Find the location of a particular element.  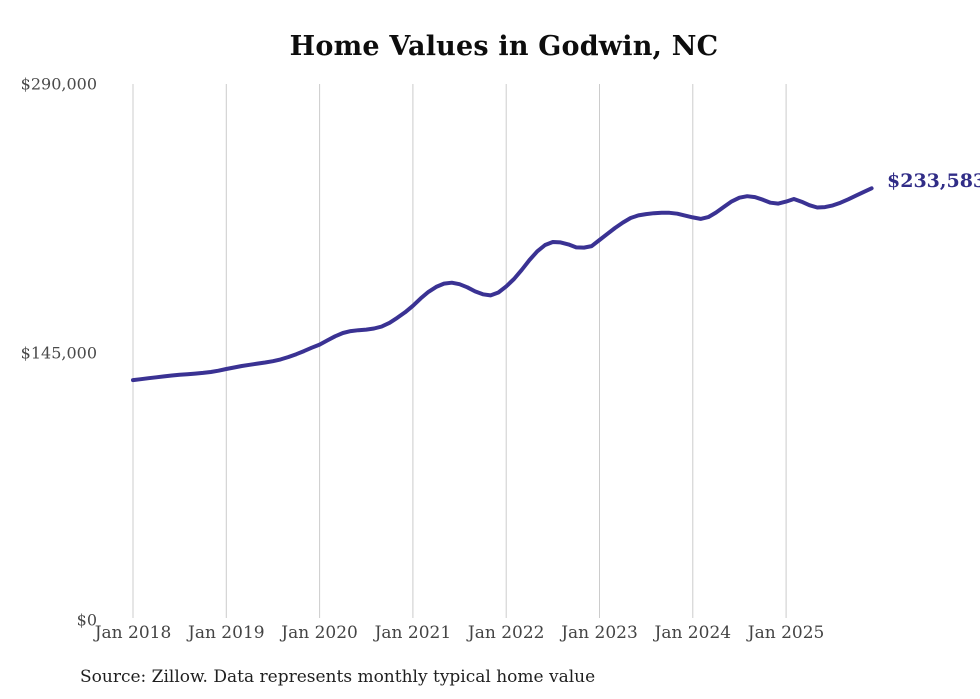

x-axis-tick-label-jan-2020: Jan 2020 is located at coordinates (319, 633).